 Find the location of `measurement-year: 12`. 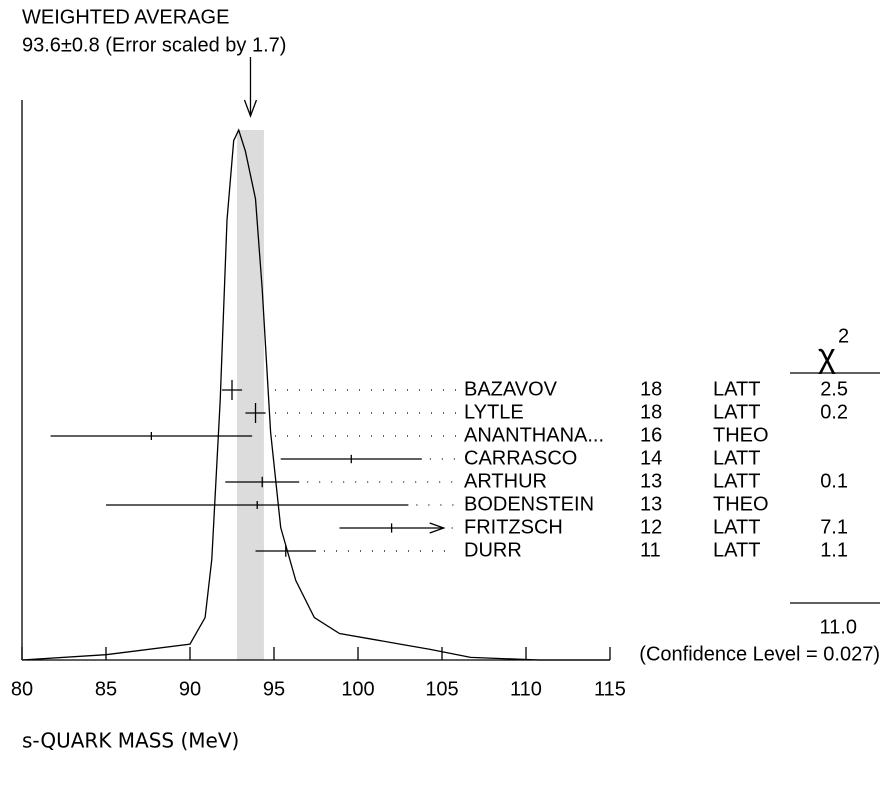

measurement-year: 12 is located at coordinates (651, 527).